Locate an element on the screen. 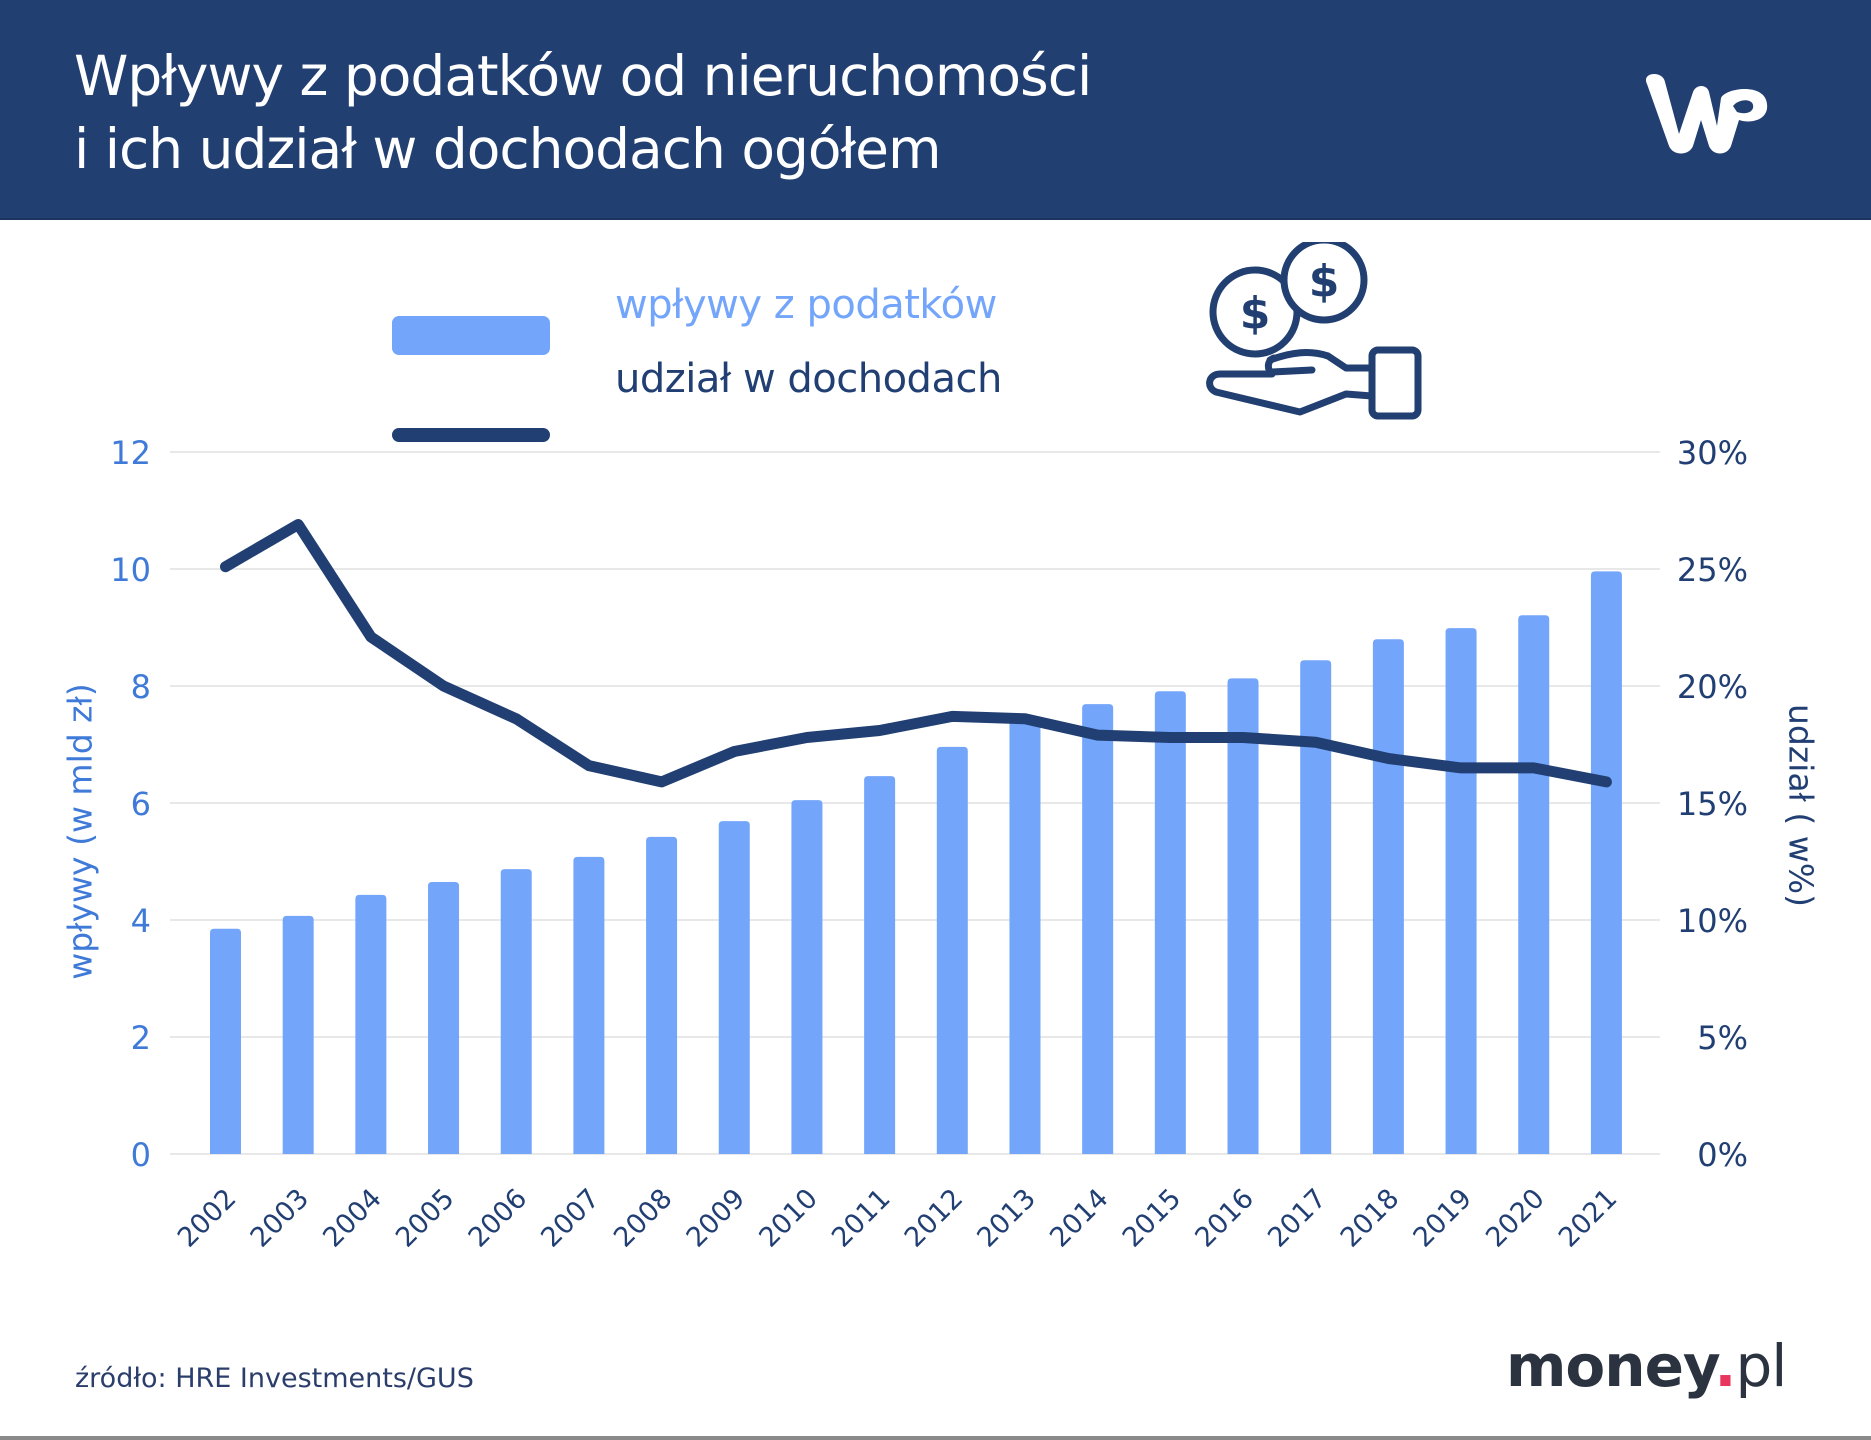  bar-2005 is located at coordinates (444, 1017).